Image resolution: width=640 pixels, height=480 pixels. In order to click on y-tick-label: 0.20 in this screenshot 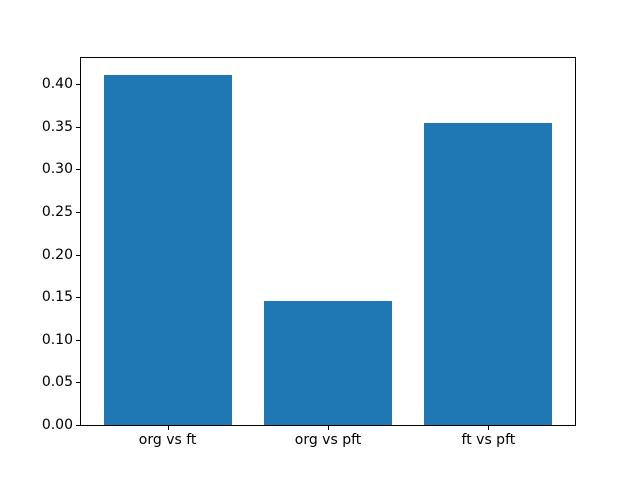, I will do `click(57, 254)`.